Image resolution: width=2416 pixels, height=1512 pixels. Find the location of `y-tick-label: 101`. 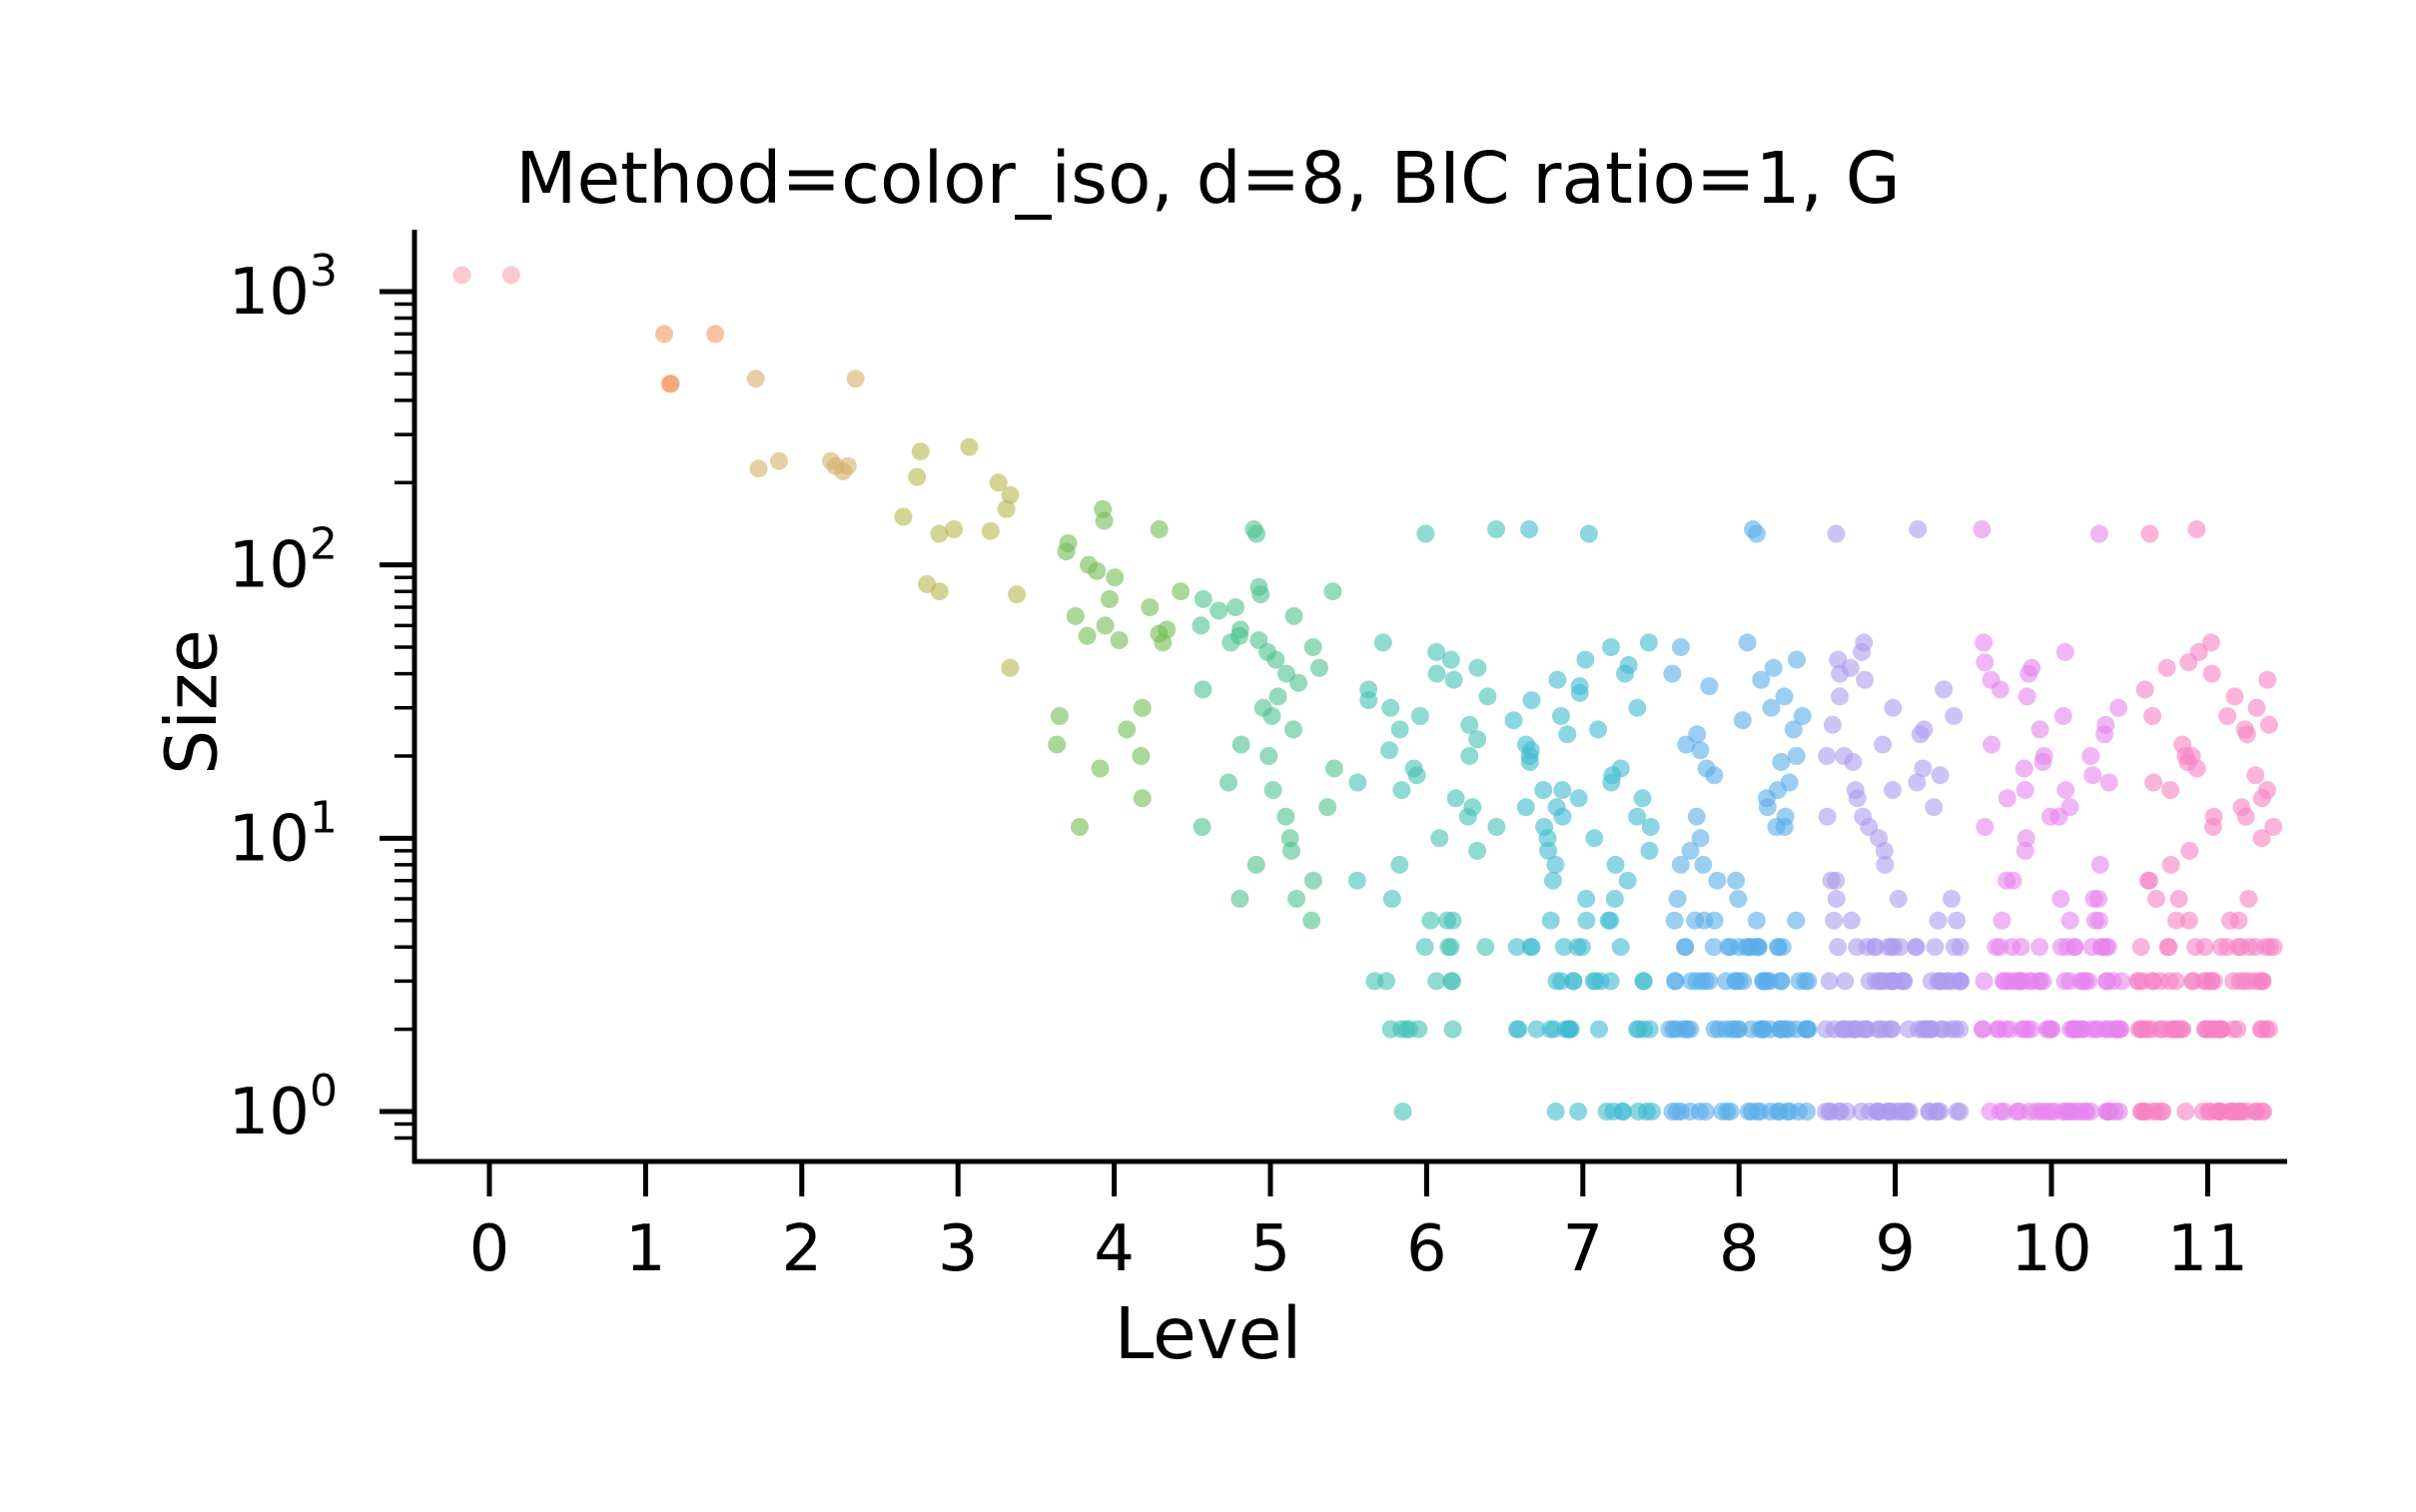

y-tick-label: 101 is located at coordinates (283, 834).